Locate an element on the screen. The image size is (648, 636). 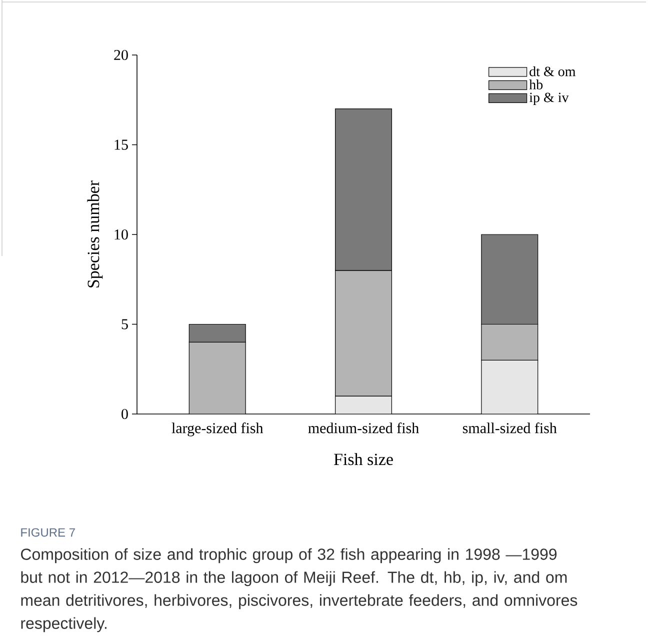
y-tick-label: 5 is located at coordinates (125, 324).